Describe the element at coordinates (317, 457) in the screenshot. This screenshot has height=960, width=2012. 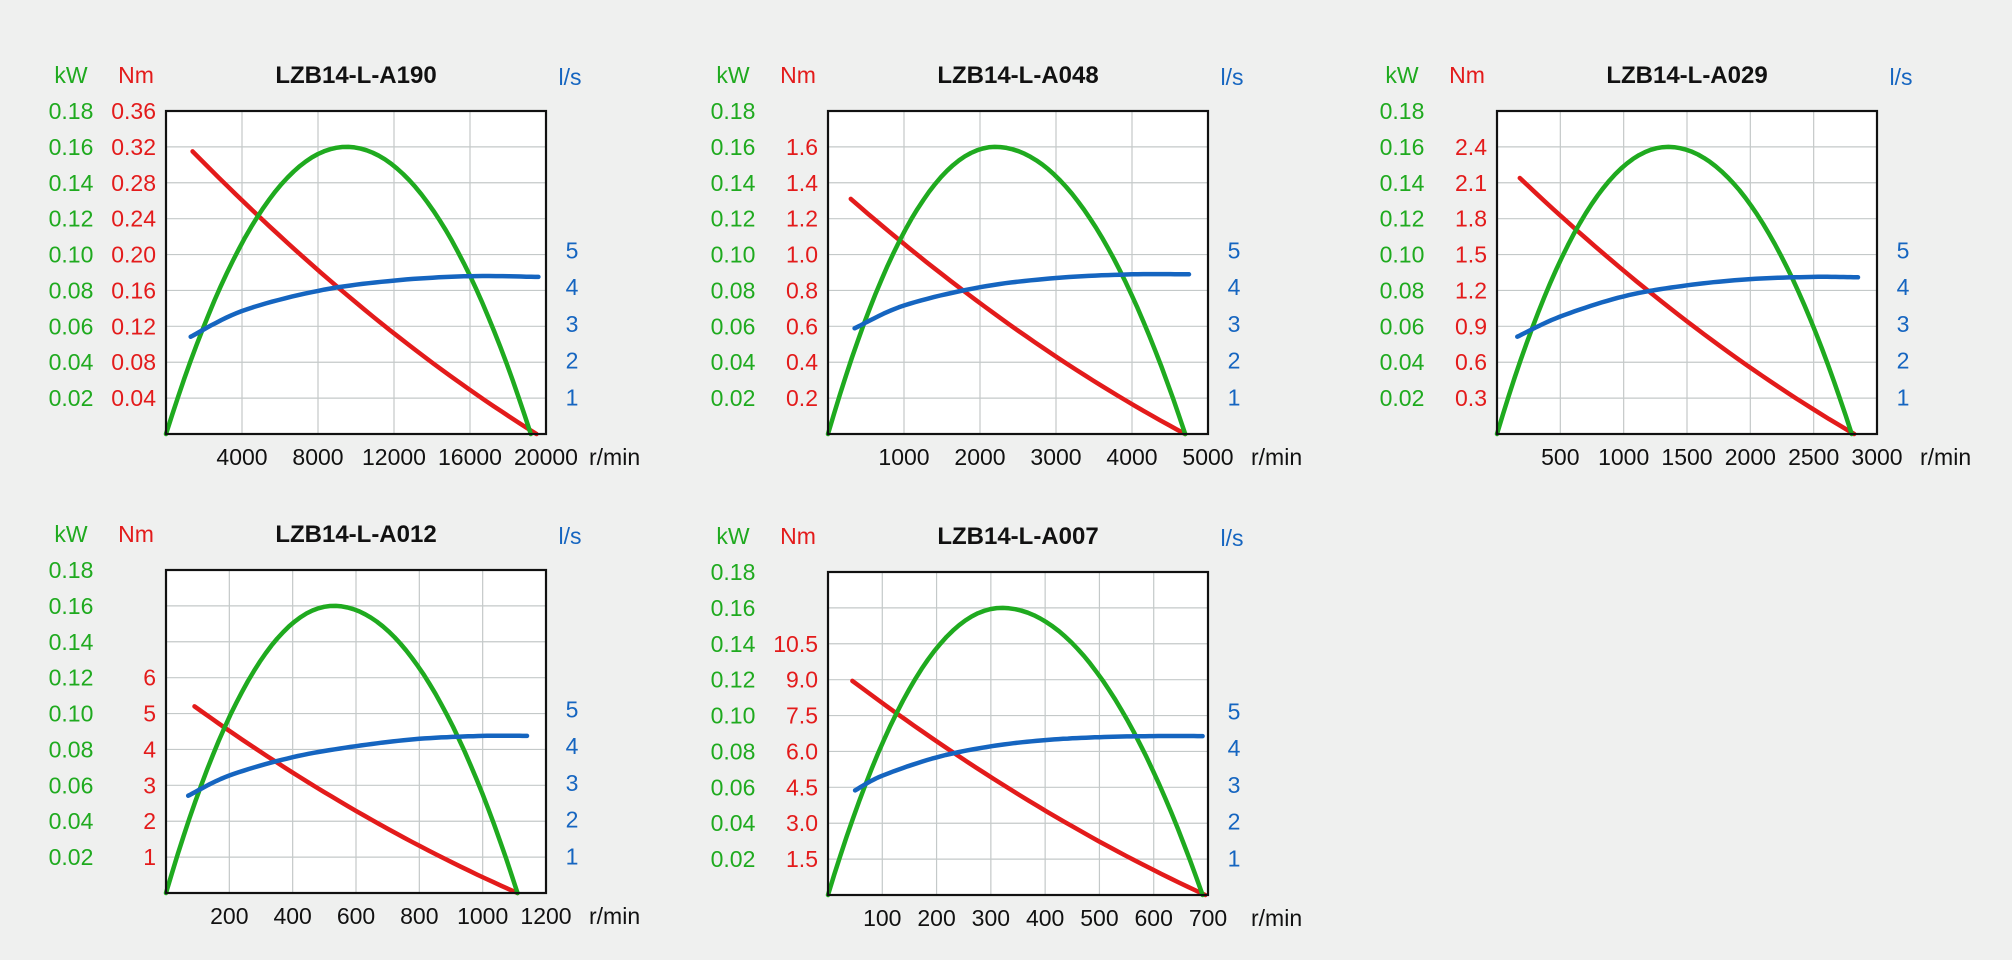
I see `x-tick-label: 8000` at that location.